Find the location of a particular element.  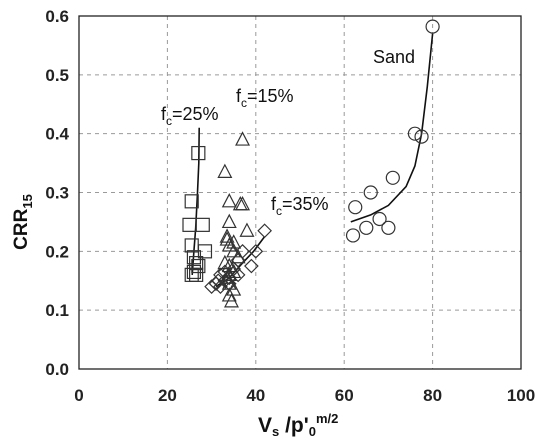

y-tick-label: 0.6 is located at coordinates (57, 16).